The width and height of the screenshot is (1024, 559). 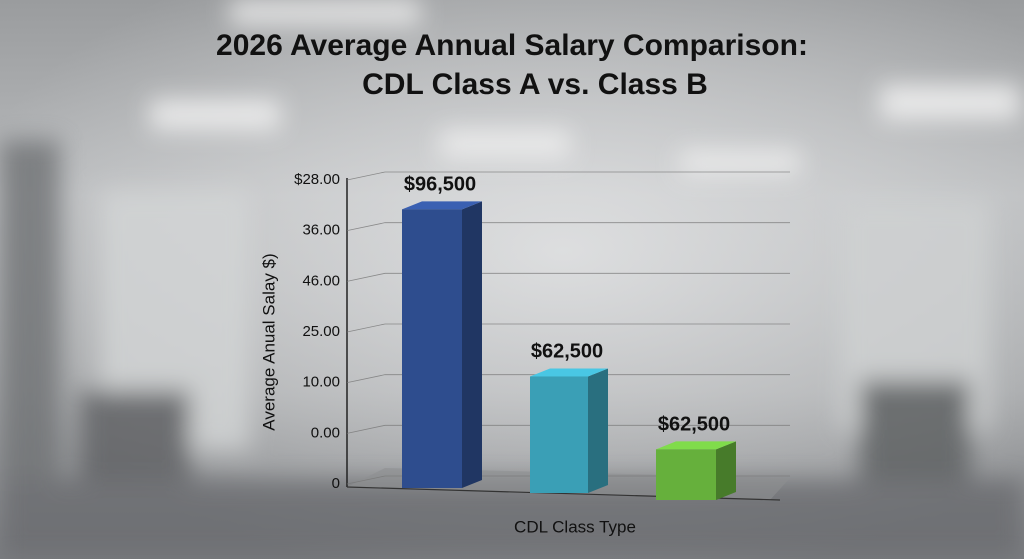 What do you see at coordinates (321, 382) in the screenshot?
I see `y-tick-label: 10.00` at bounding box center [321, 382].